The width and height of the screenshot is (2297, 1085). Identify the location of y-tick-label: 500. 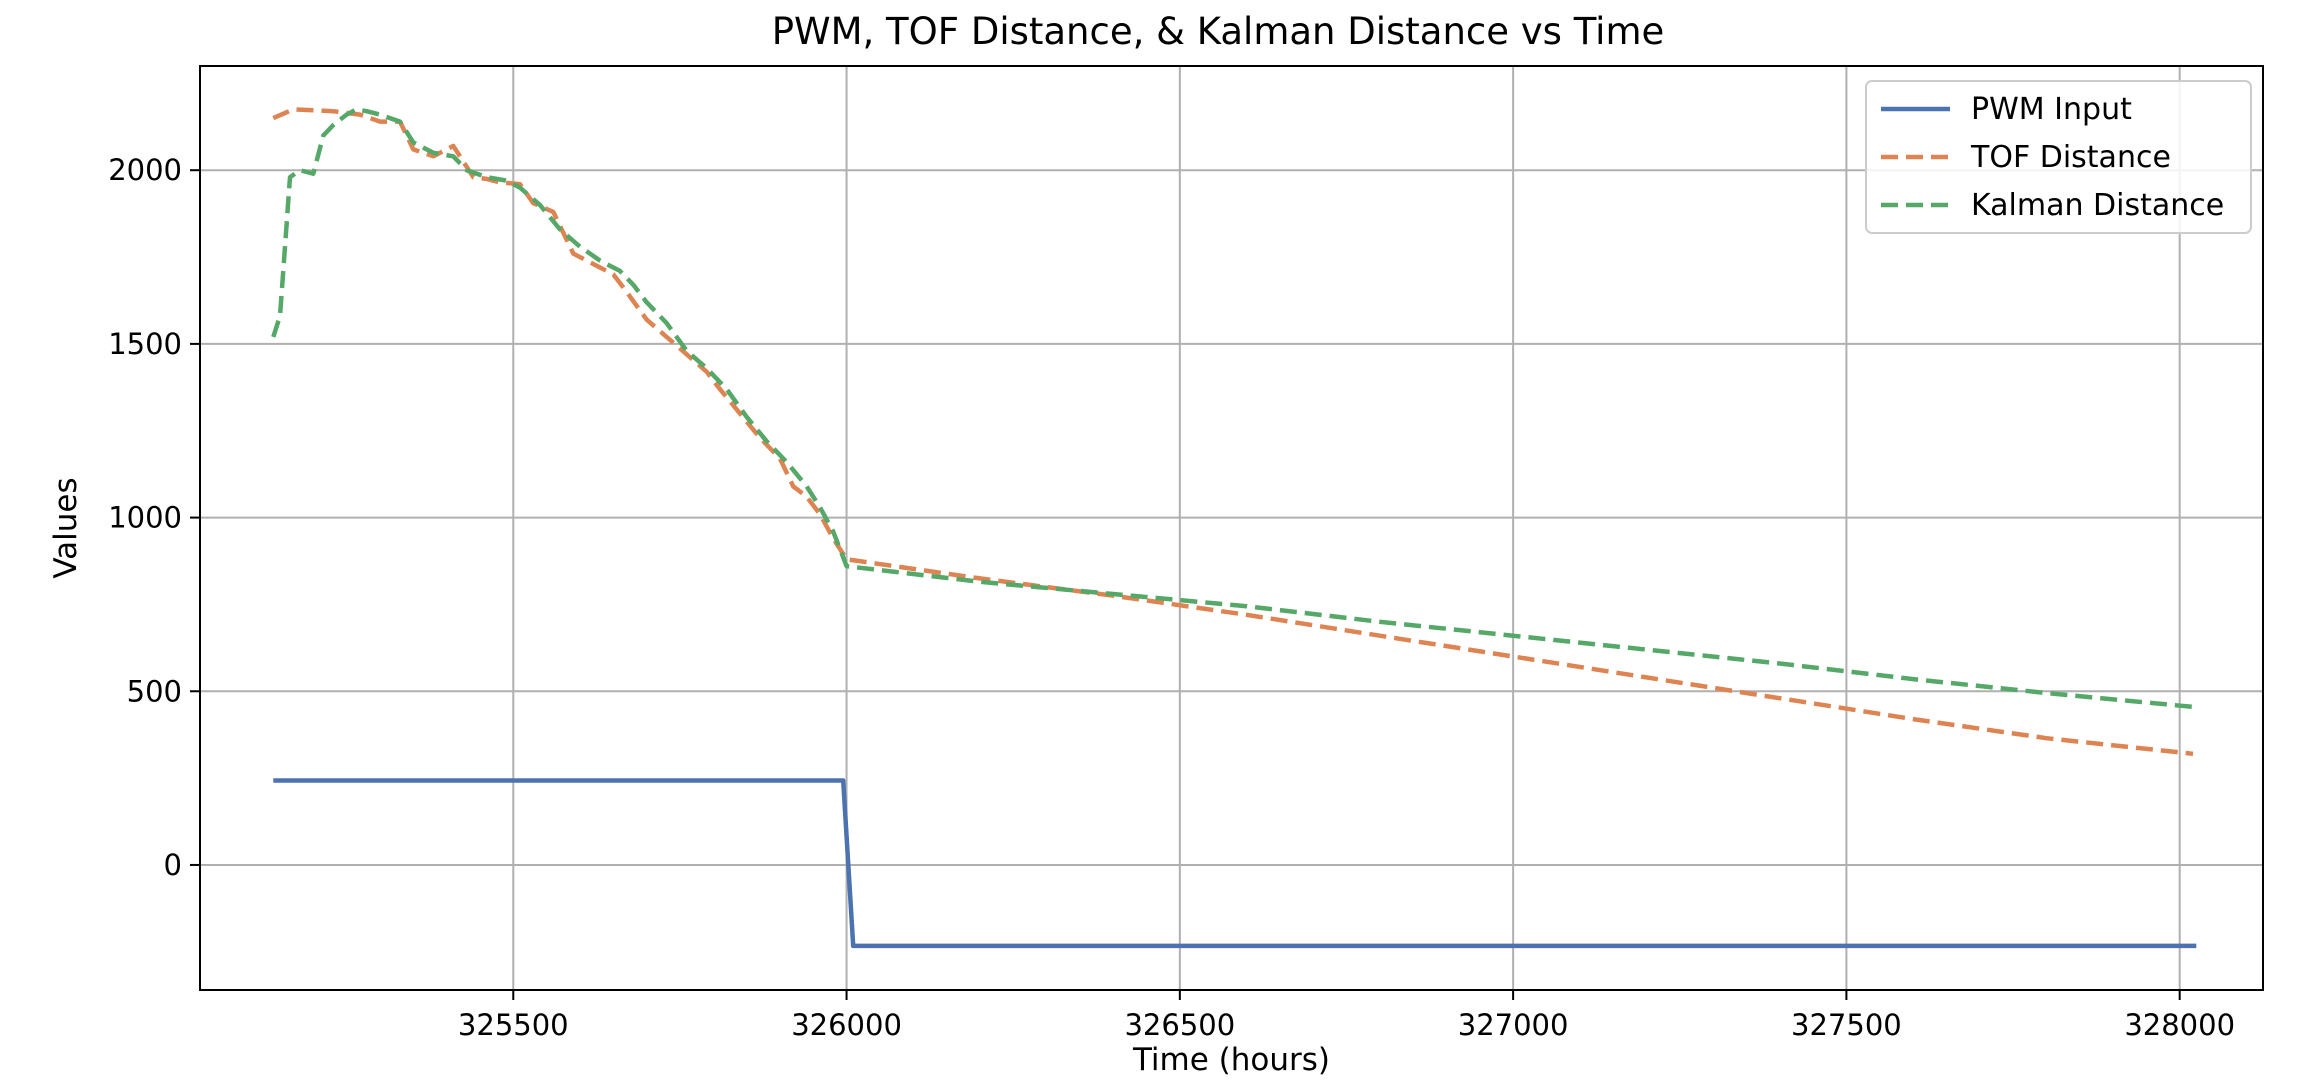
(154, 691).